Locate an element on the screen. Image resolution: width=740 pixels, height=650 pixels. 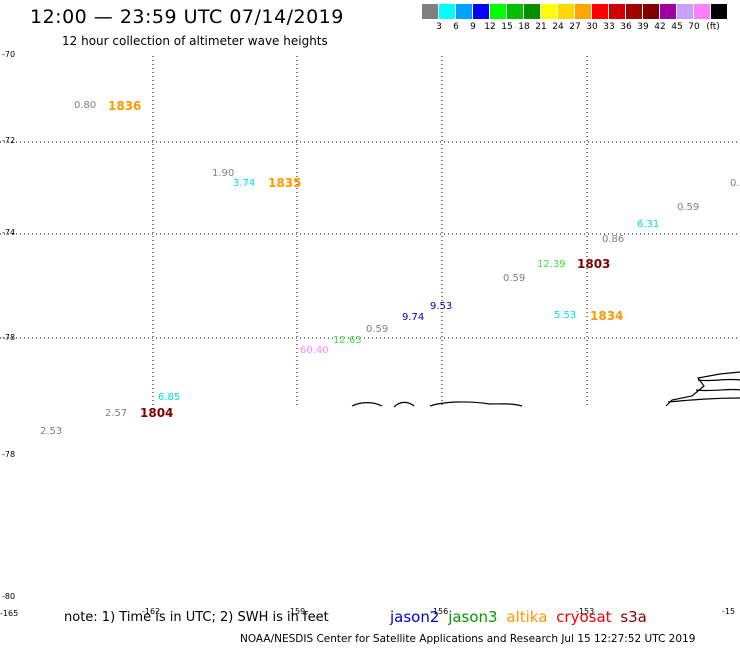
scale-label: 24 is located at coordinates (558, 27).